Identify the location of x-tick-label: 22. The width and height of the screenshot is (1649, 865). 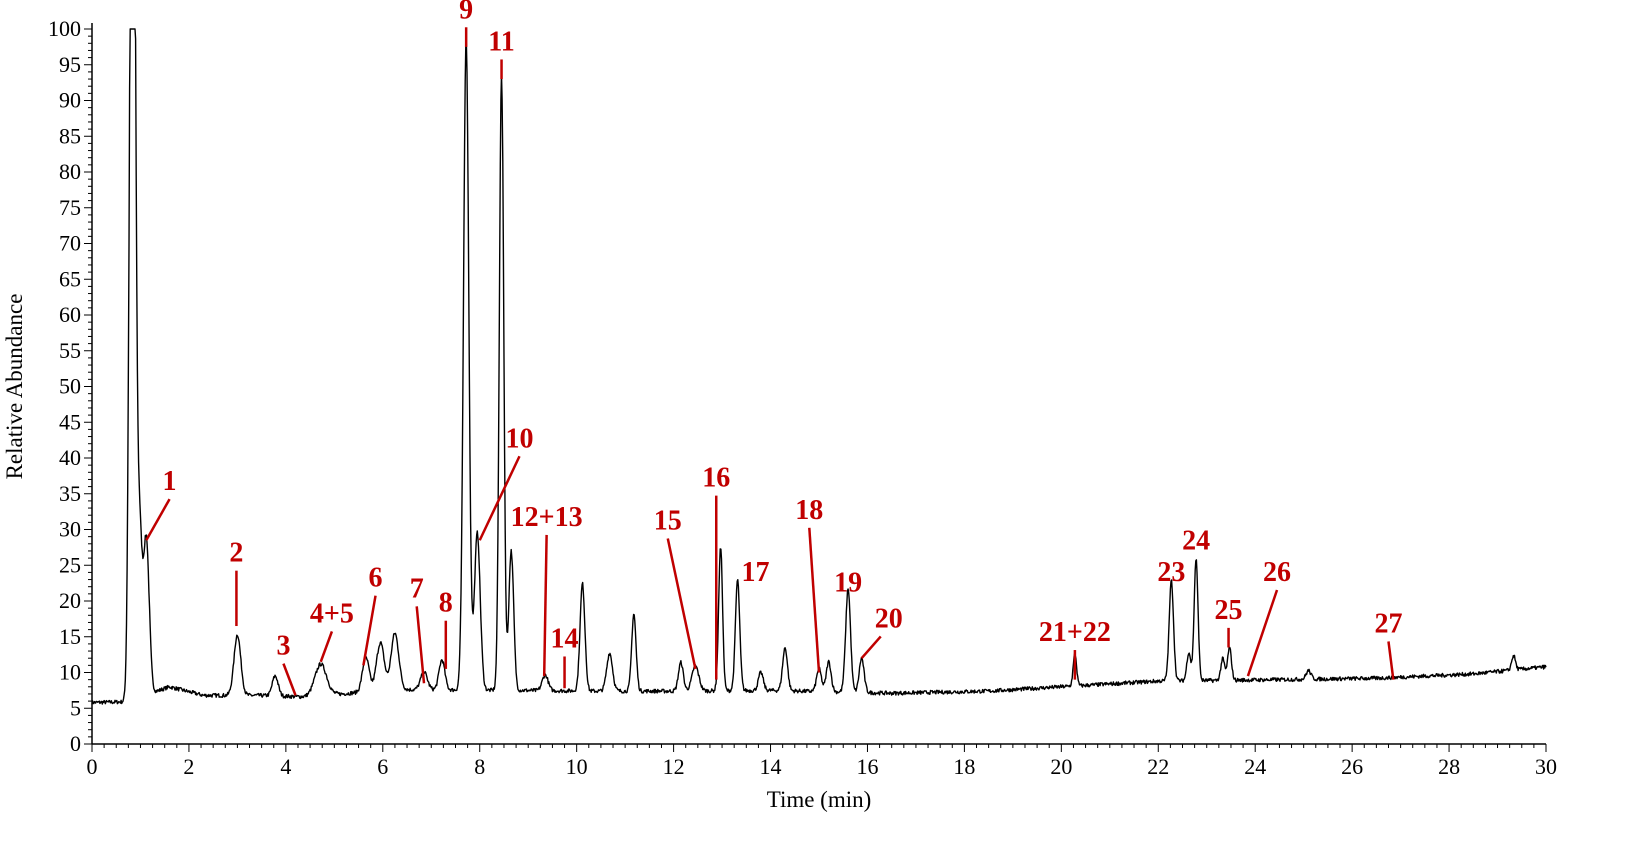
(1158, 766).